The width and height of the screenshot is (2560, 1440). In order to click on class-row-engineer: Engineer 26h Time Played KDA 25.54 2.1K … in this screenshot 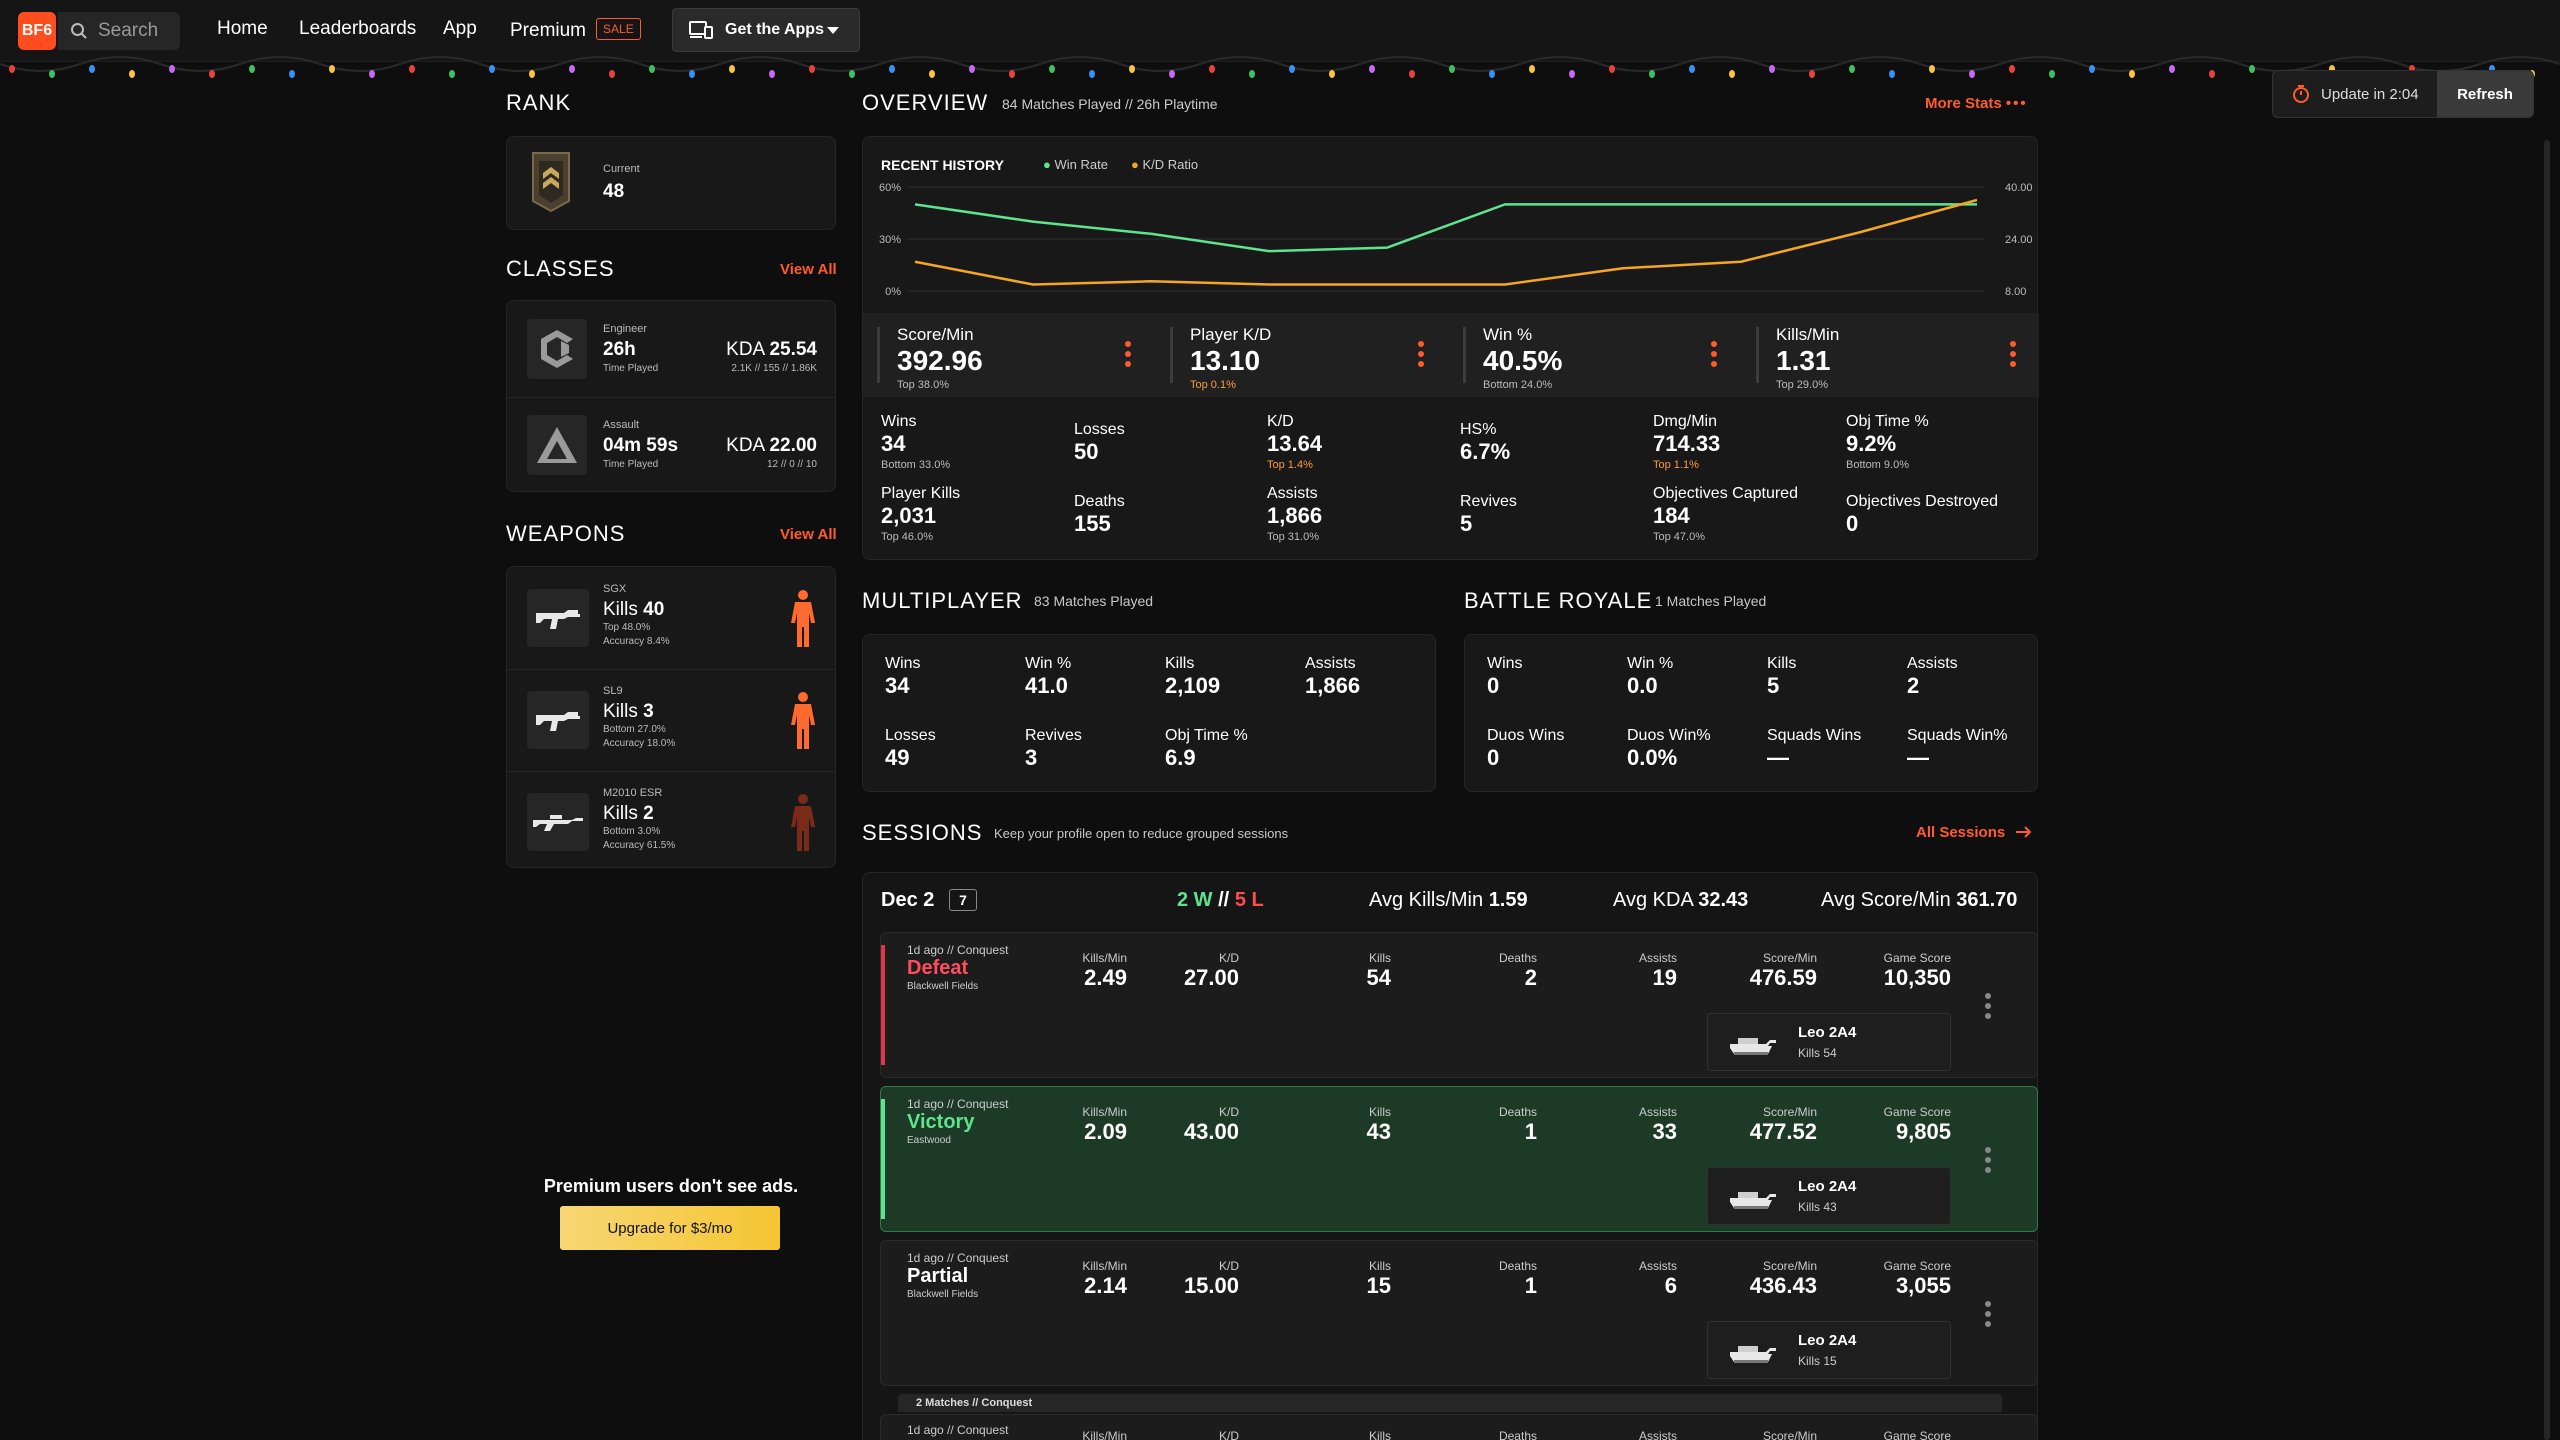, I will do `click(671, 349)`.